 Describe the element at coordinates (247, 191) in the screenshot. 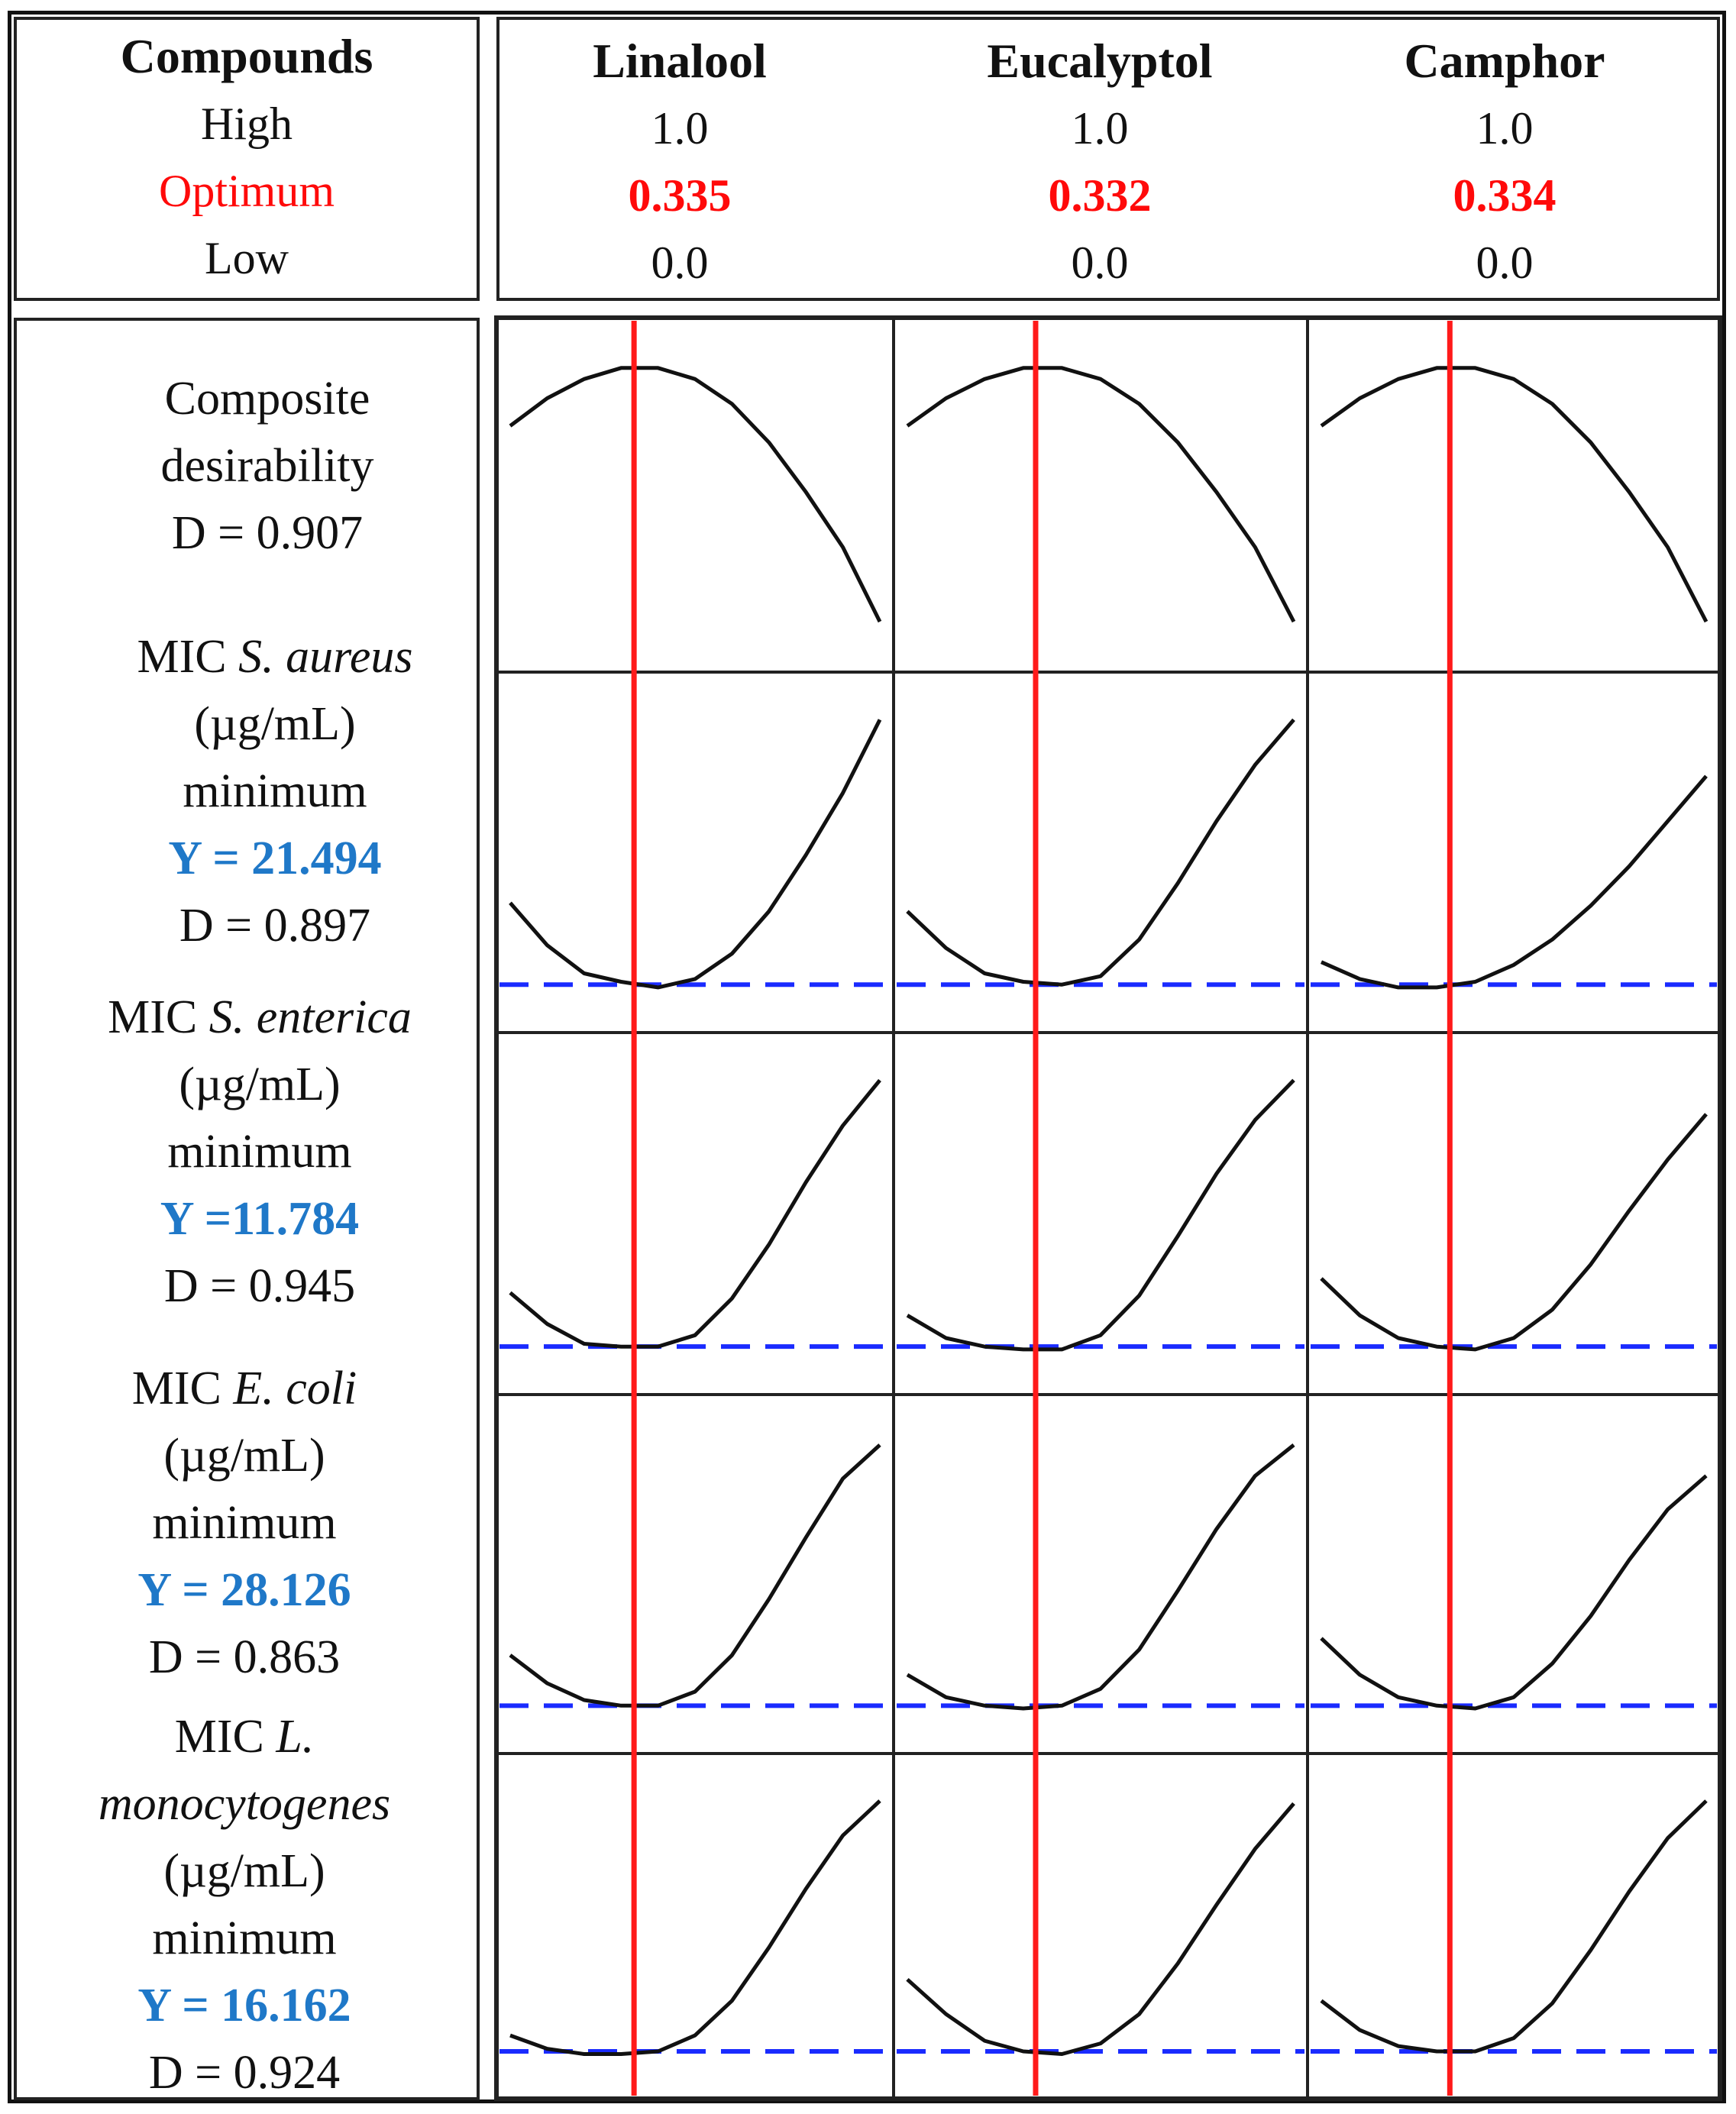

I see `optimum-label: Optimum` at that location.